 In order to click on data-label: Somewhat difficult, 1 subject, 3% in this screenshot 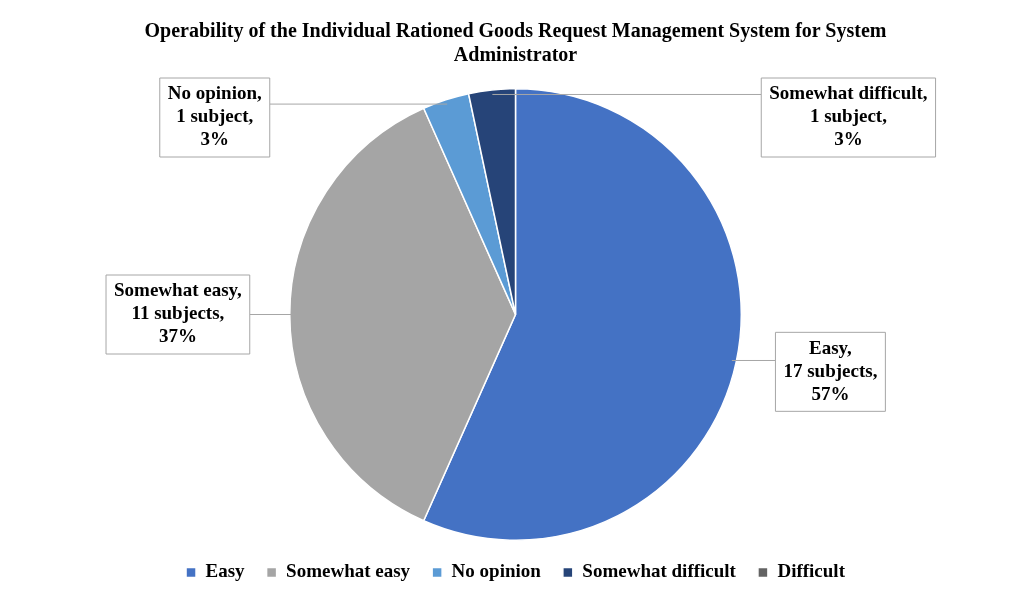, I will do `click(848, 116)`.